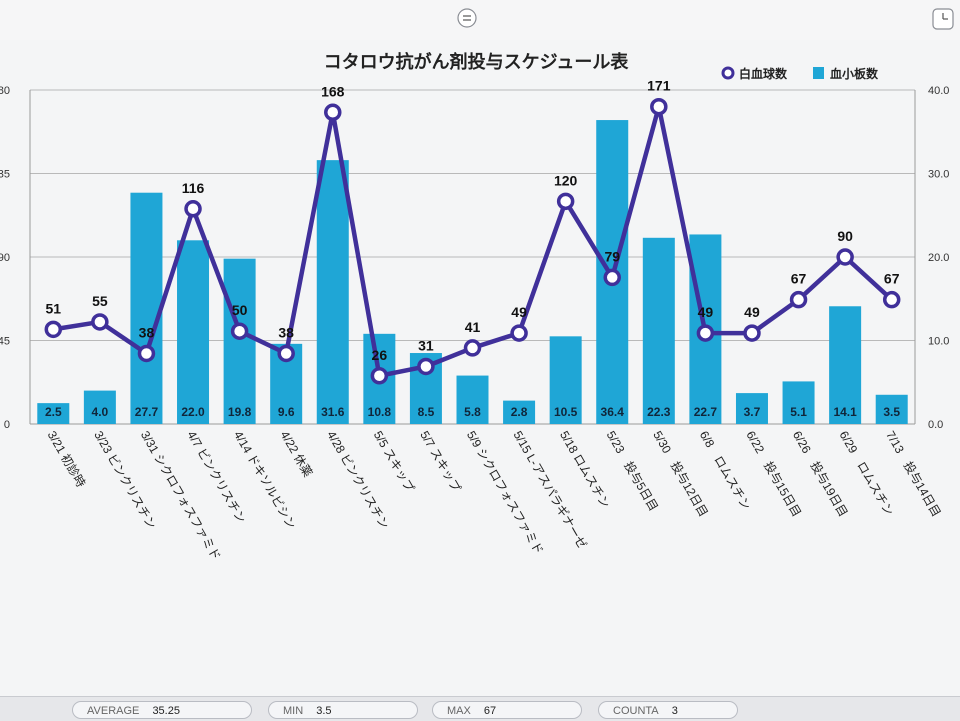 The image size is (960, 721). What do you see at coordinates (613, 412) in the screenshot?
I see `platelet-value-label: 36.4` at bounding box center [613, 412].